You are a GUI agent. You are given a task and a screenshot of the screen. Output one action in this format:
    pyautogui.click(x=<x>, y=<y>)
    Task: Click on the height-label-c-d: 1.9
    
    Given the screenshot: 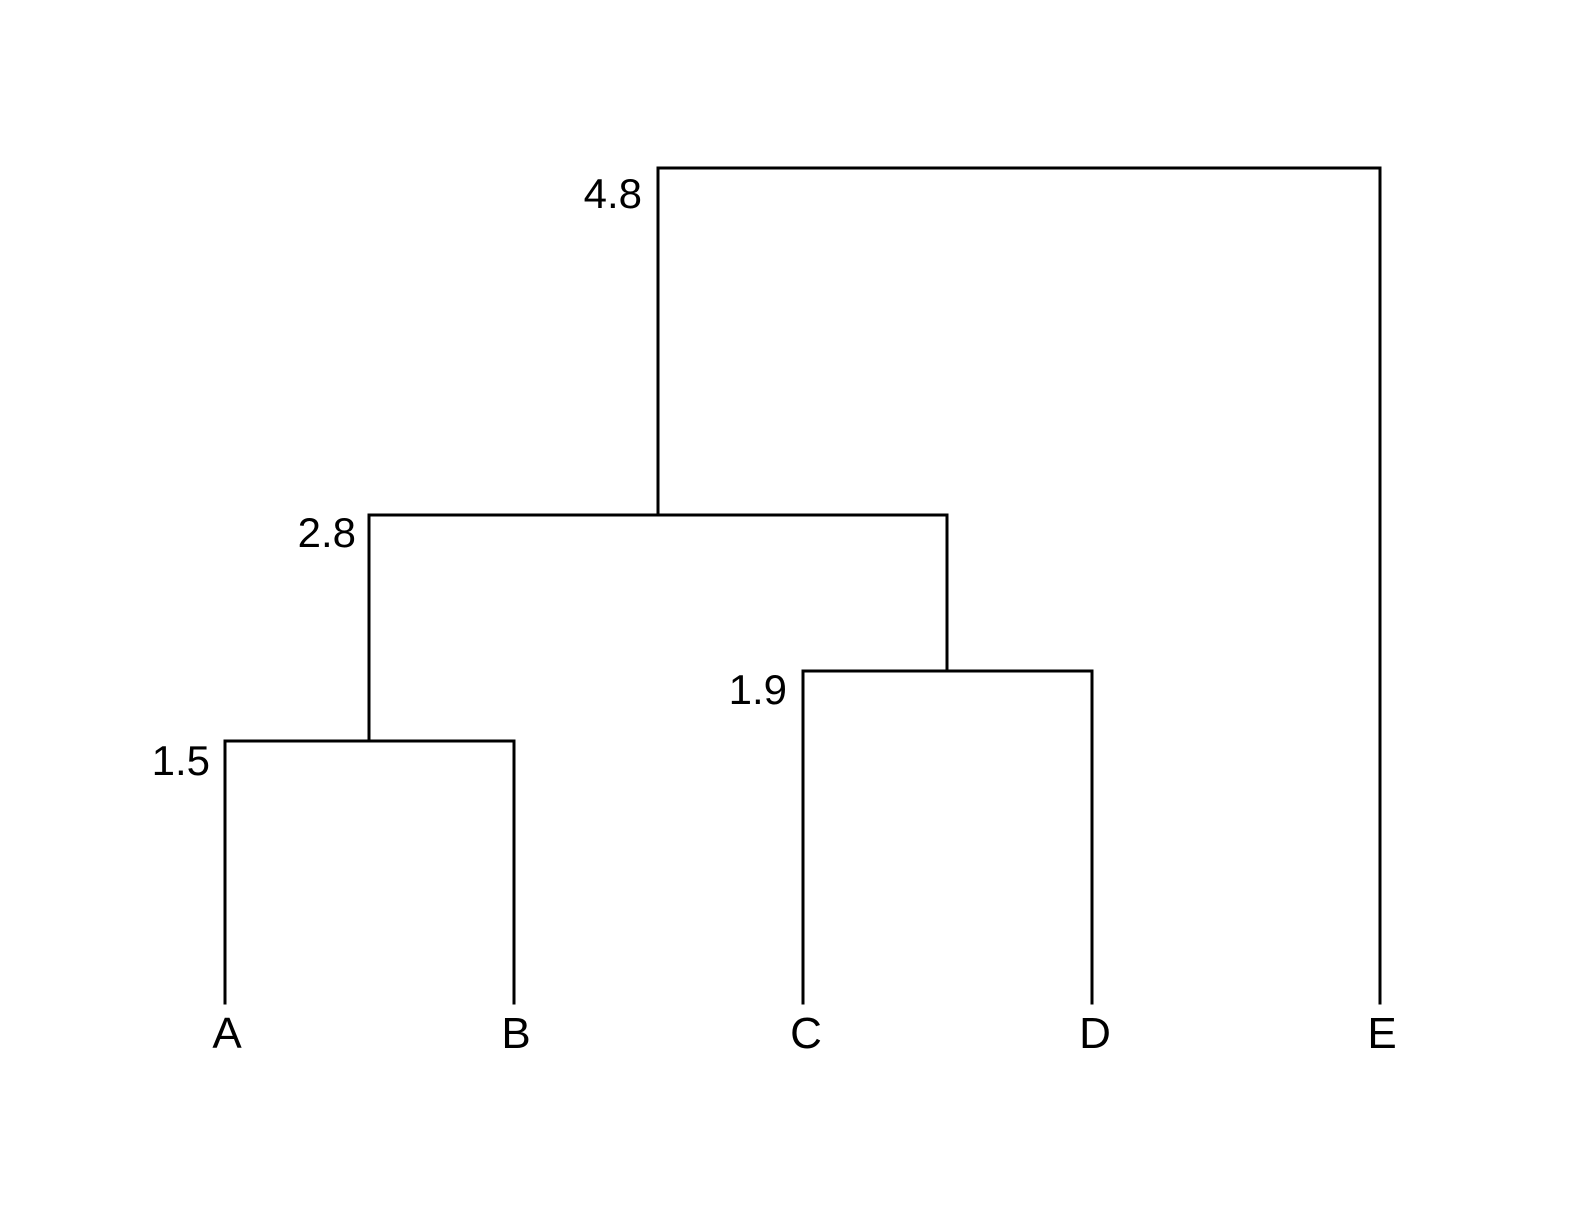 What is the action you would take?
    pyautogui.click(x=758, y=689)
    